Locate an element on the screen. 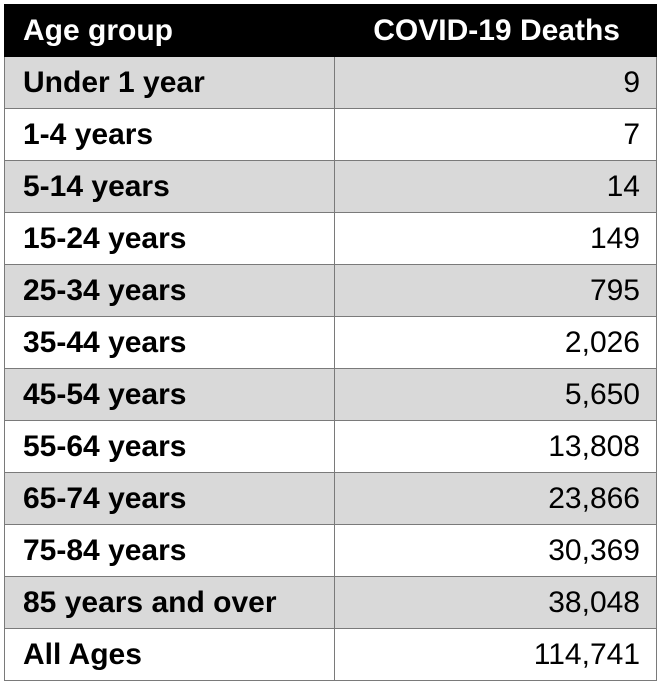 Image resolution: width=659 pixels, height=684 pixels. table-row: 1-4 years 7 is located at coordinates (330, 134).